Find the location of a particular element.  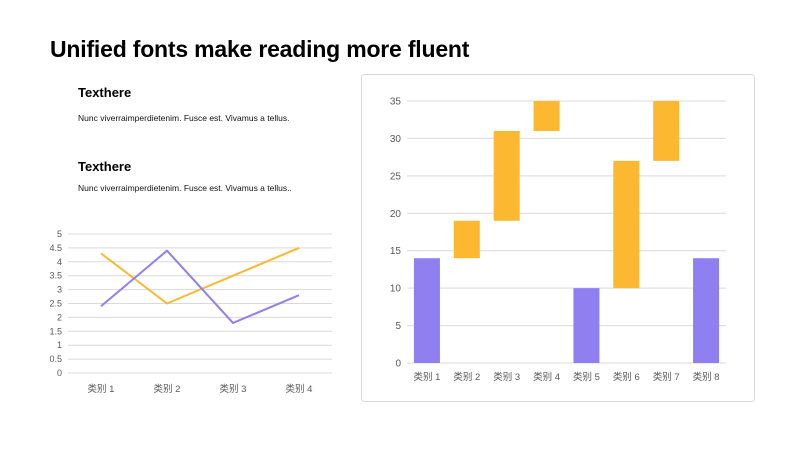

y-tick-label: 4 is located at coordinates (59, 262).